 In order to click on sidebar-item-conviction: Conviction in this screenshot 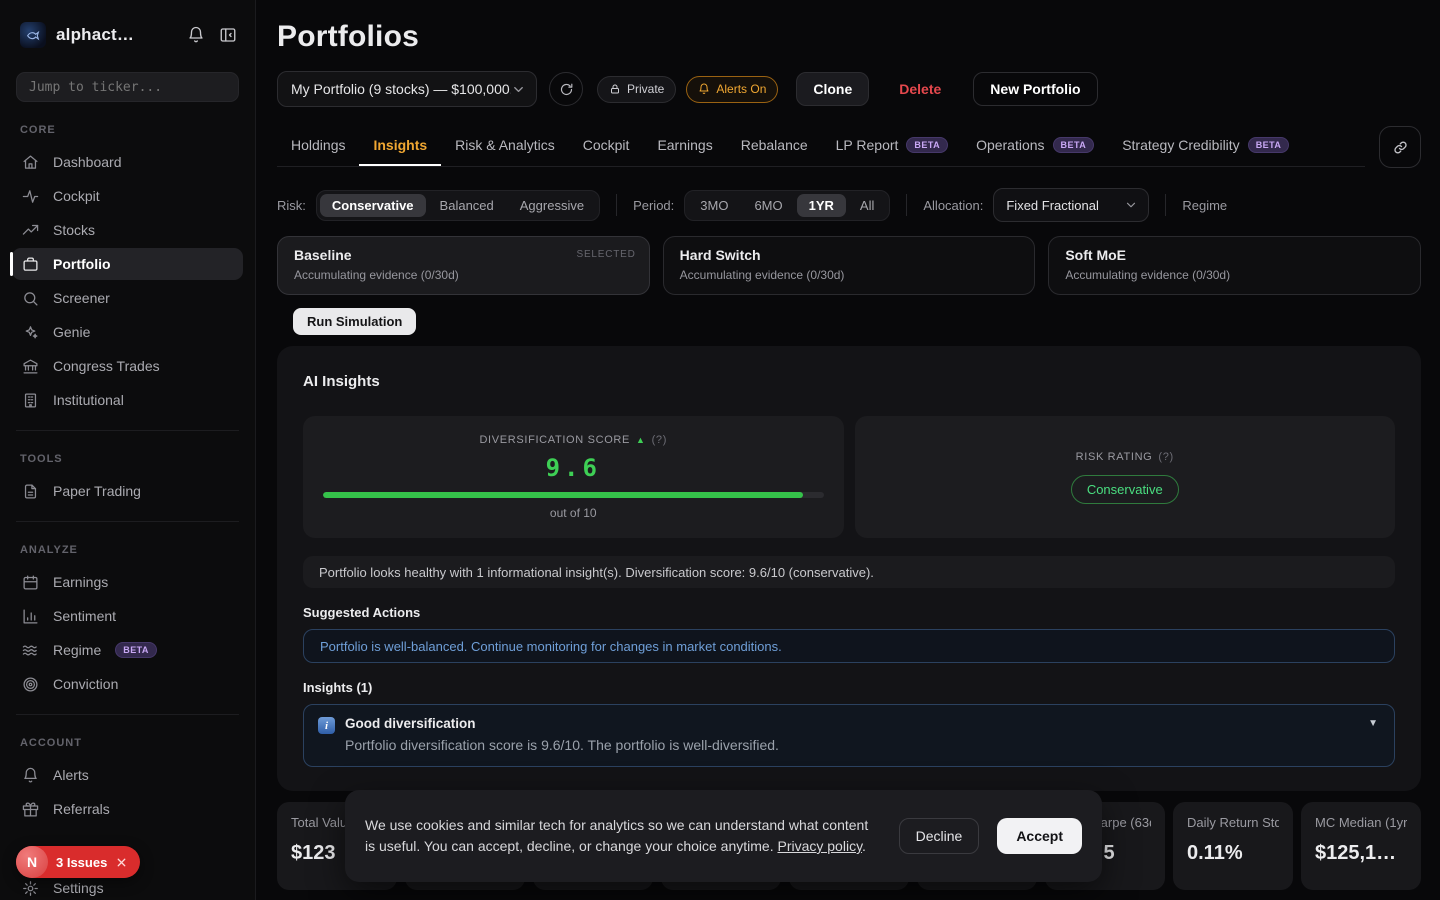, I will do `click(127, 684)`.